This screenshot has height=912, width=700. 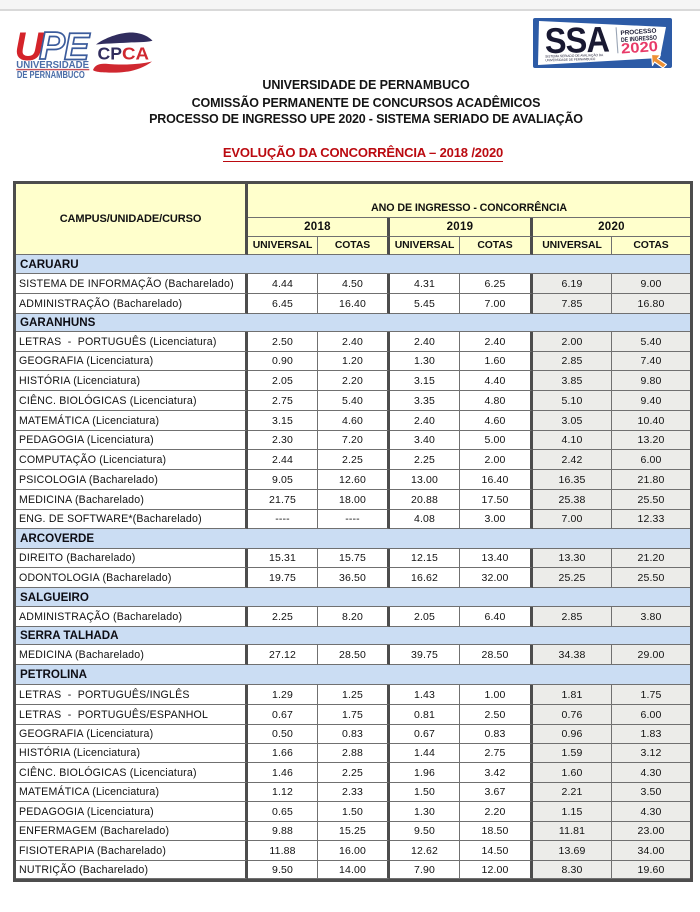 I want to click on svg-text: DE PERNAMBUCO, so click(x=51, y=75).